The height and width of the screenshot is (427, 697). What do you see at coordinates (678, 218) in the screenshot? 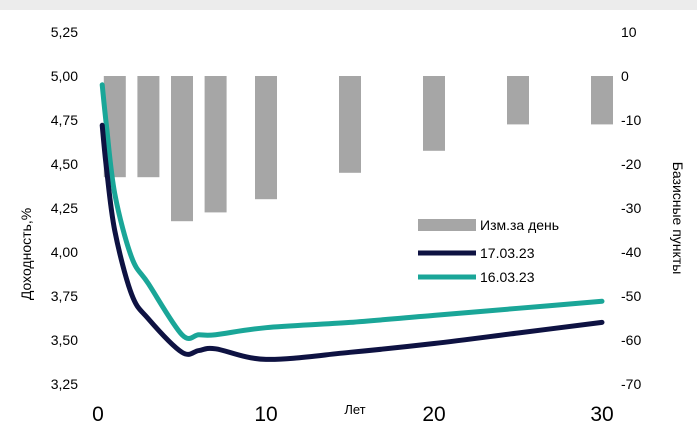
I see `y-right-axis-label: Базисные пункты` at bounding box center [678, 218].